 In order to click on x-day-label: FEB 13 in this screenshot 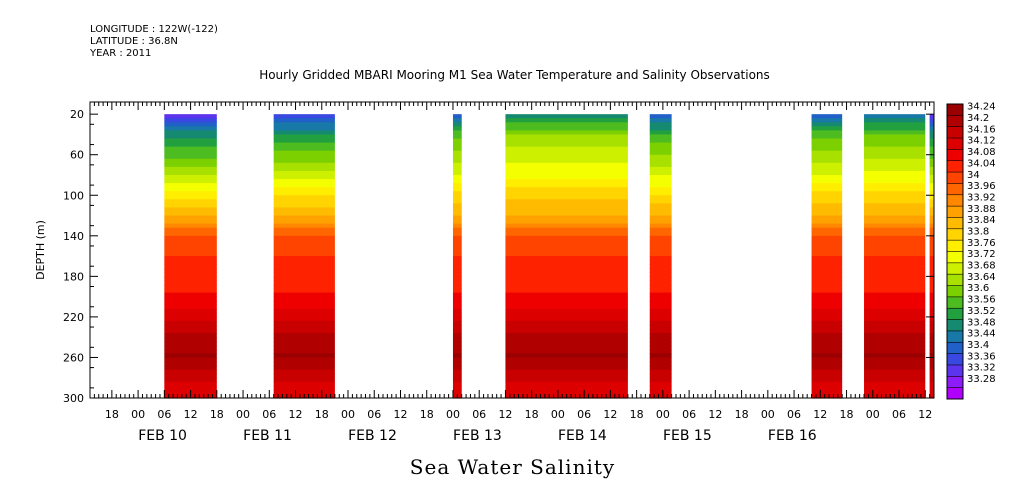, I will do `click(477, 436)`.